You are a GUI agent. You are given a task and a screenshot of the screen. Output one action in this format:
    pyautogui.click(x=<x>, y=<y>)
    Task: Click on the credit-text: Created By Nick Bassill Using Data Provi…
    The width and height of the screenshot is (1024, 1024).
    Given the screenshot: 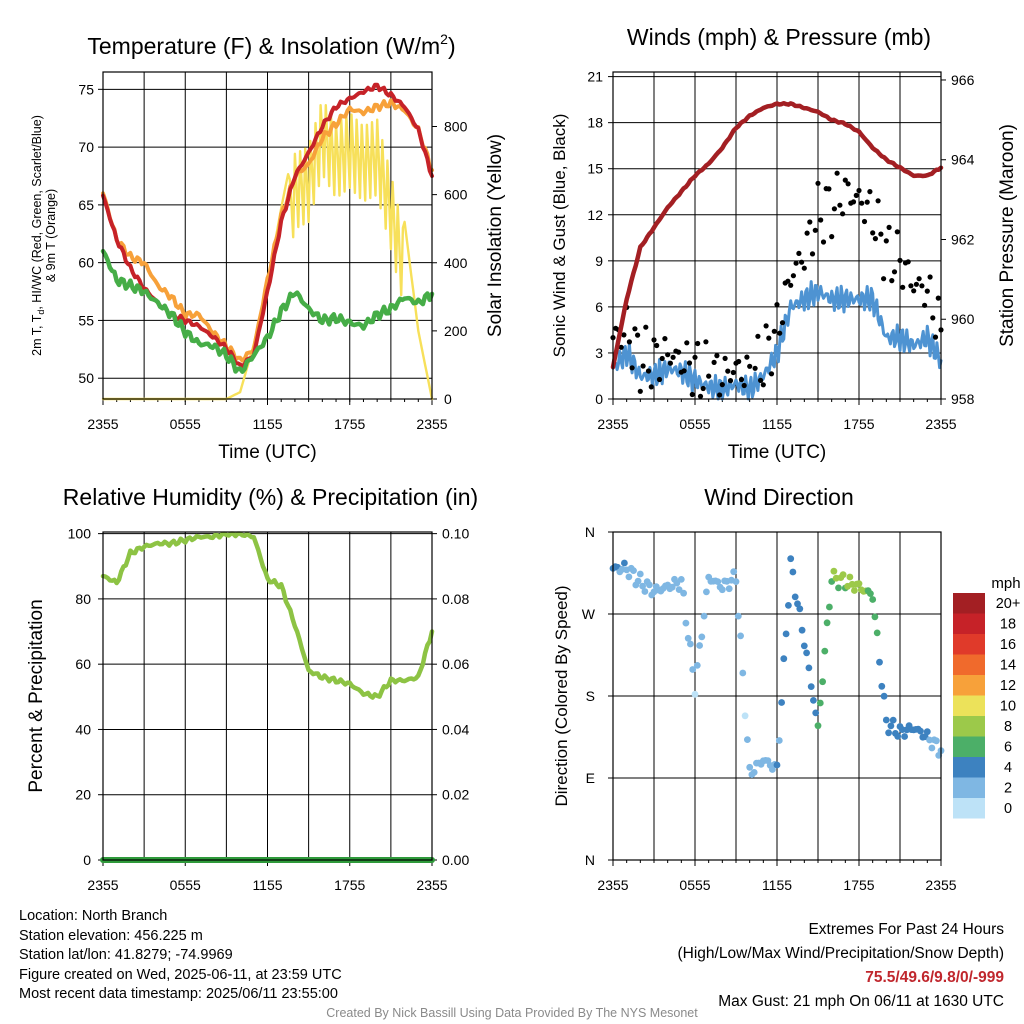 What is the action you would take?
    pyautogui.click(x=512, y=1013)
    